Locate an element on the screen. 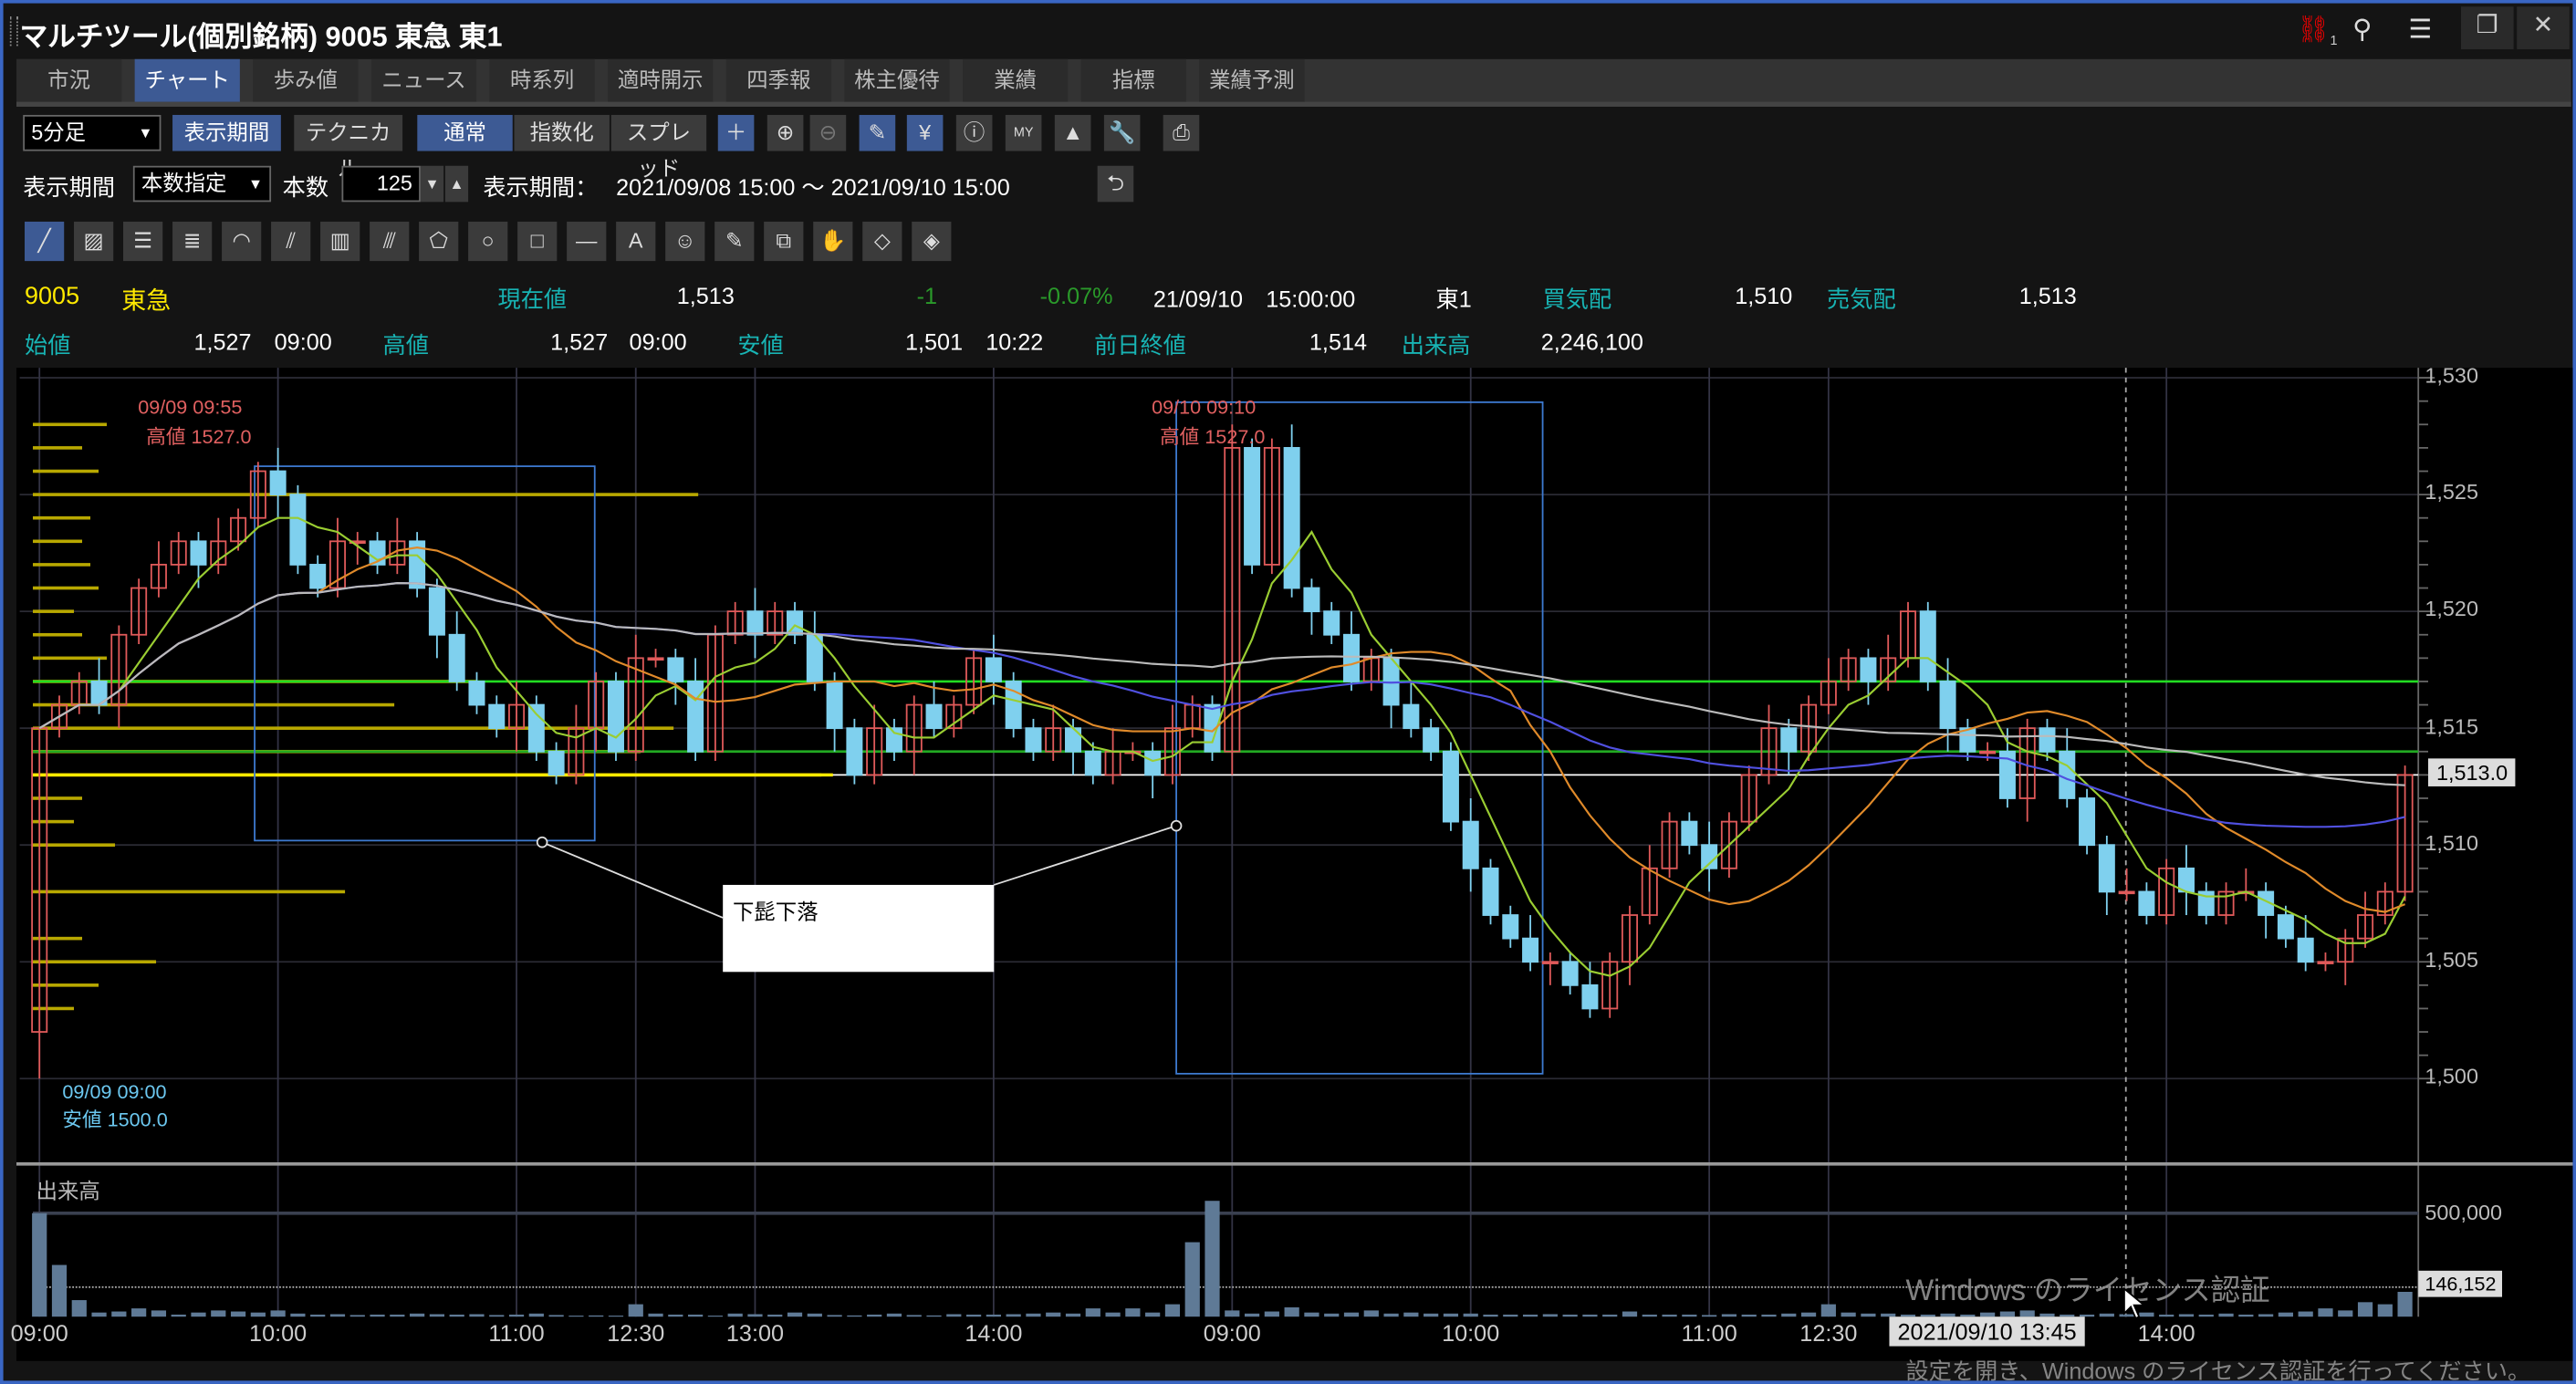 Image resolution: width=2576 pixels, height=1384 pixels. tab-3: ニュース is located at coordinates (423, 80).